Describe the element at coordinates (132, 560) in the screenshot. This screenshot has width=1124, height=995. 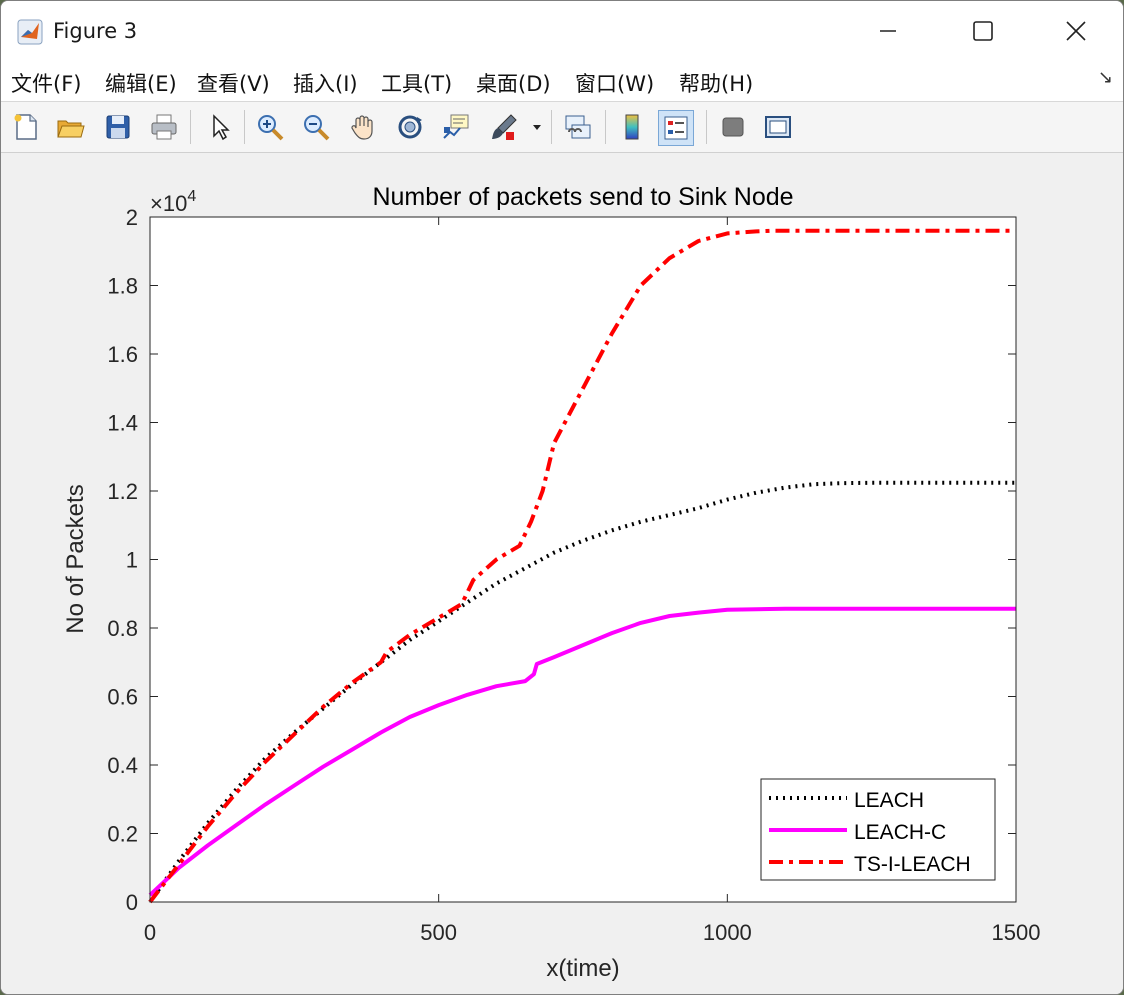
I see `y-tick-label: 1` at that location.